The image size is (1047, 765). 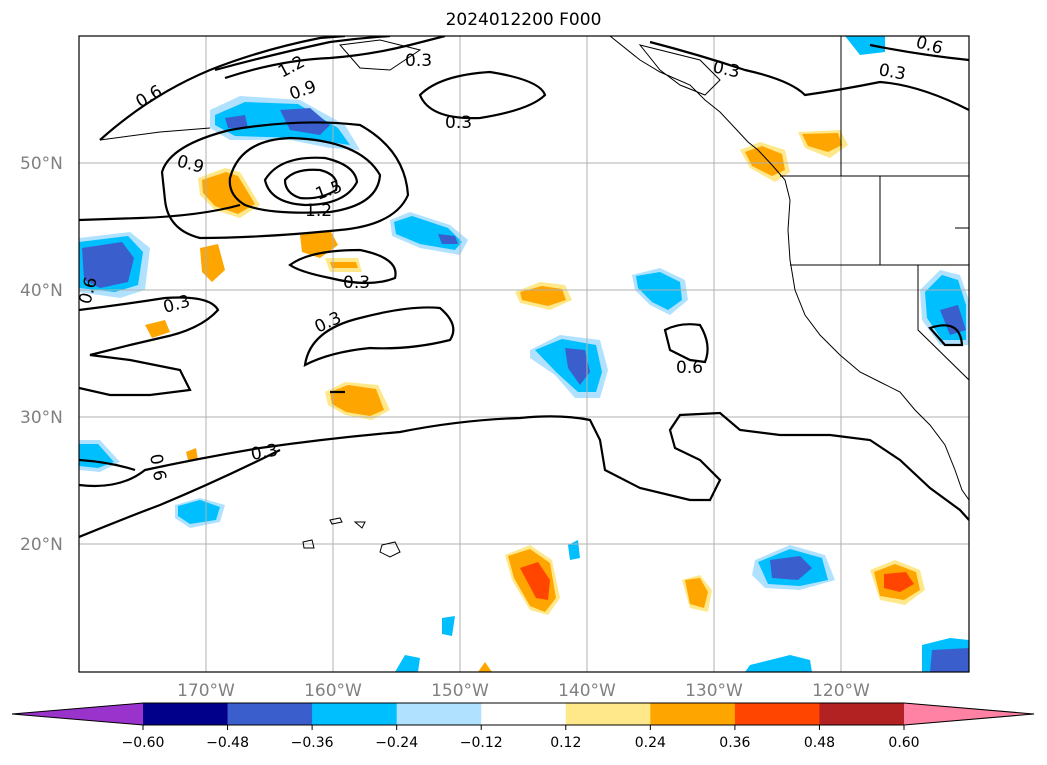 What do you see at coordinates (460, 691) in the screenshot?
I see `lon-tick-label: 150°W` at bounding box center [460, 691].